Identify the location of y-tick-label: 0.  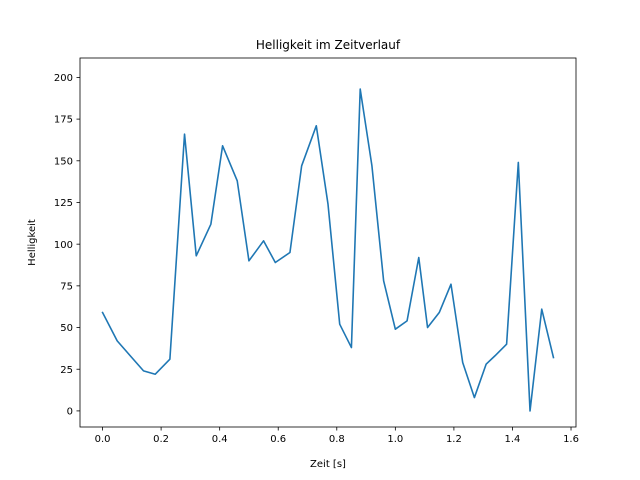
(70, 412).